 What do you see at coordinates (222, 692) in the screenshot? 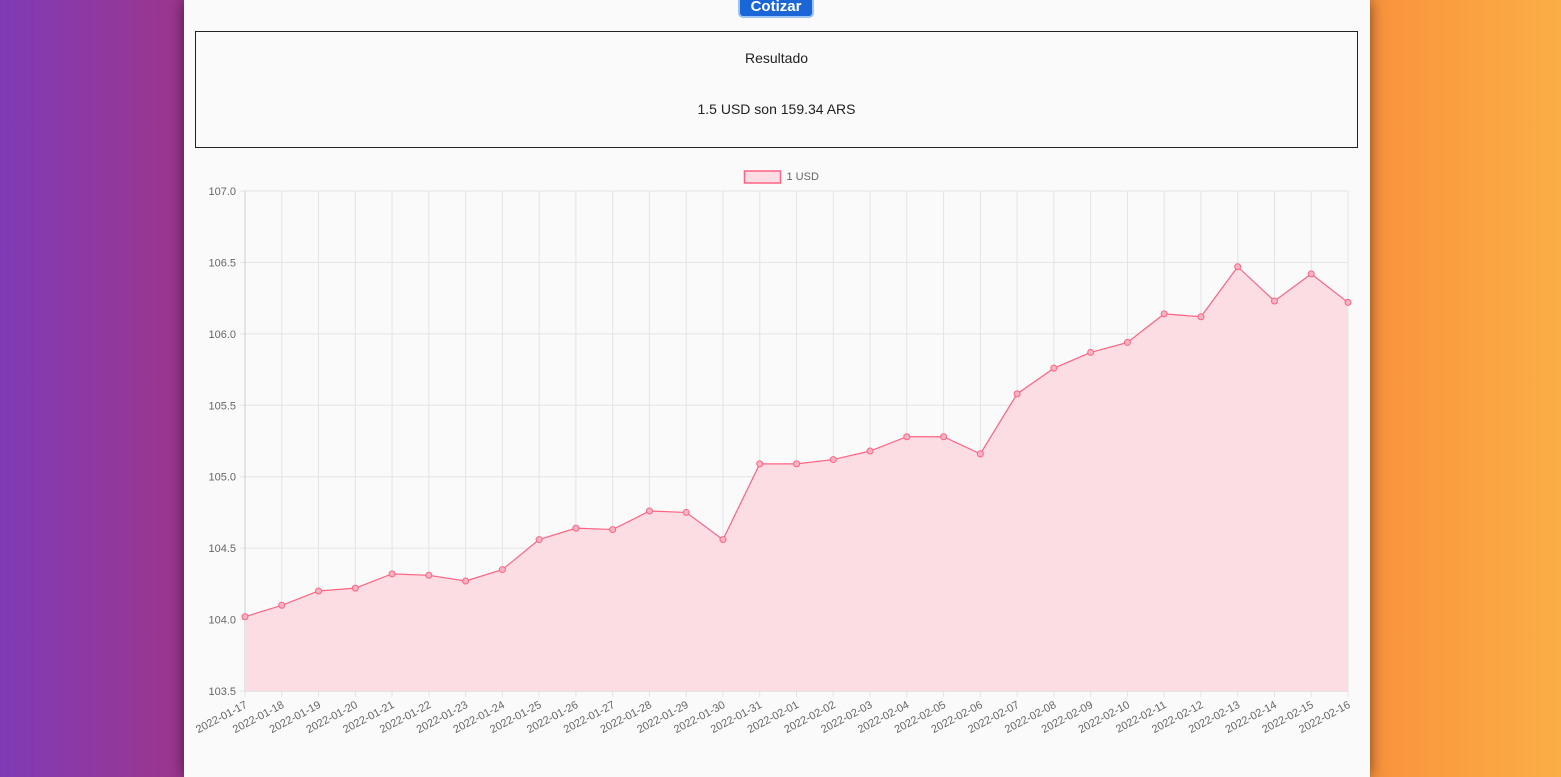
I see `y-tick-label: 103.5` at bounding box center [222, 692].